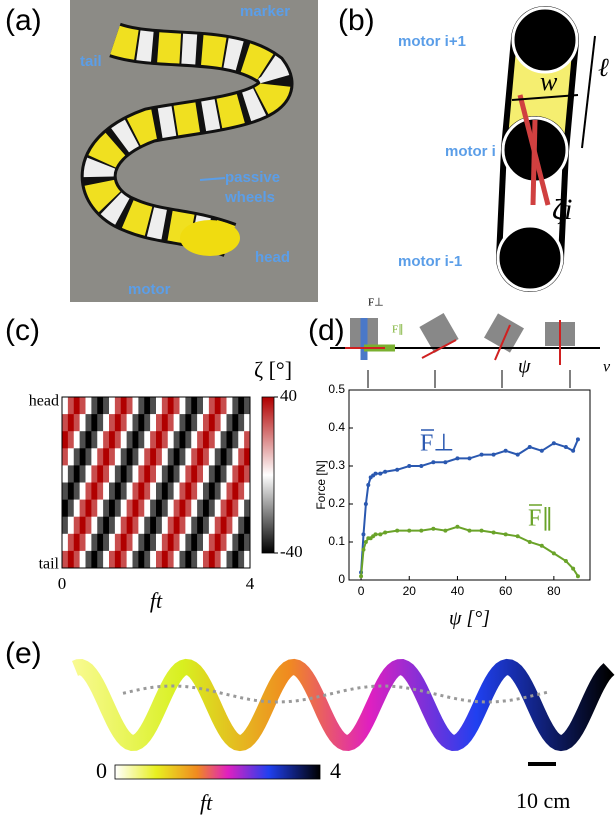  I want to click on wheel-icons, so click(465, 350).